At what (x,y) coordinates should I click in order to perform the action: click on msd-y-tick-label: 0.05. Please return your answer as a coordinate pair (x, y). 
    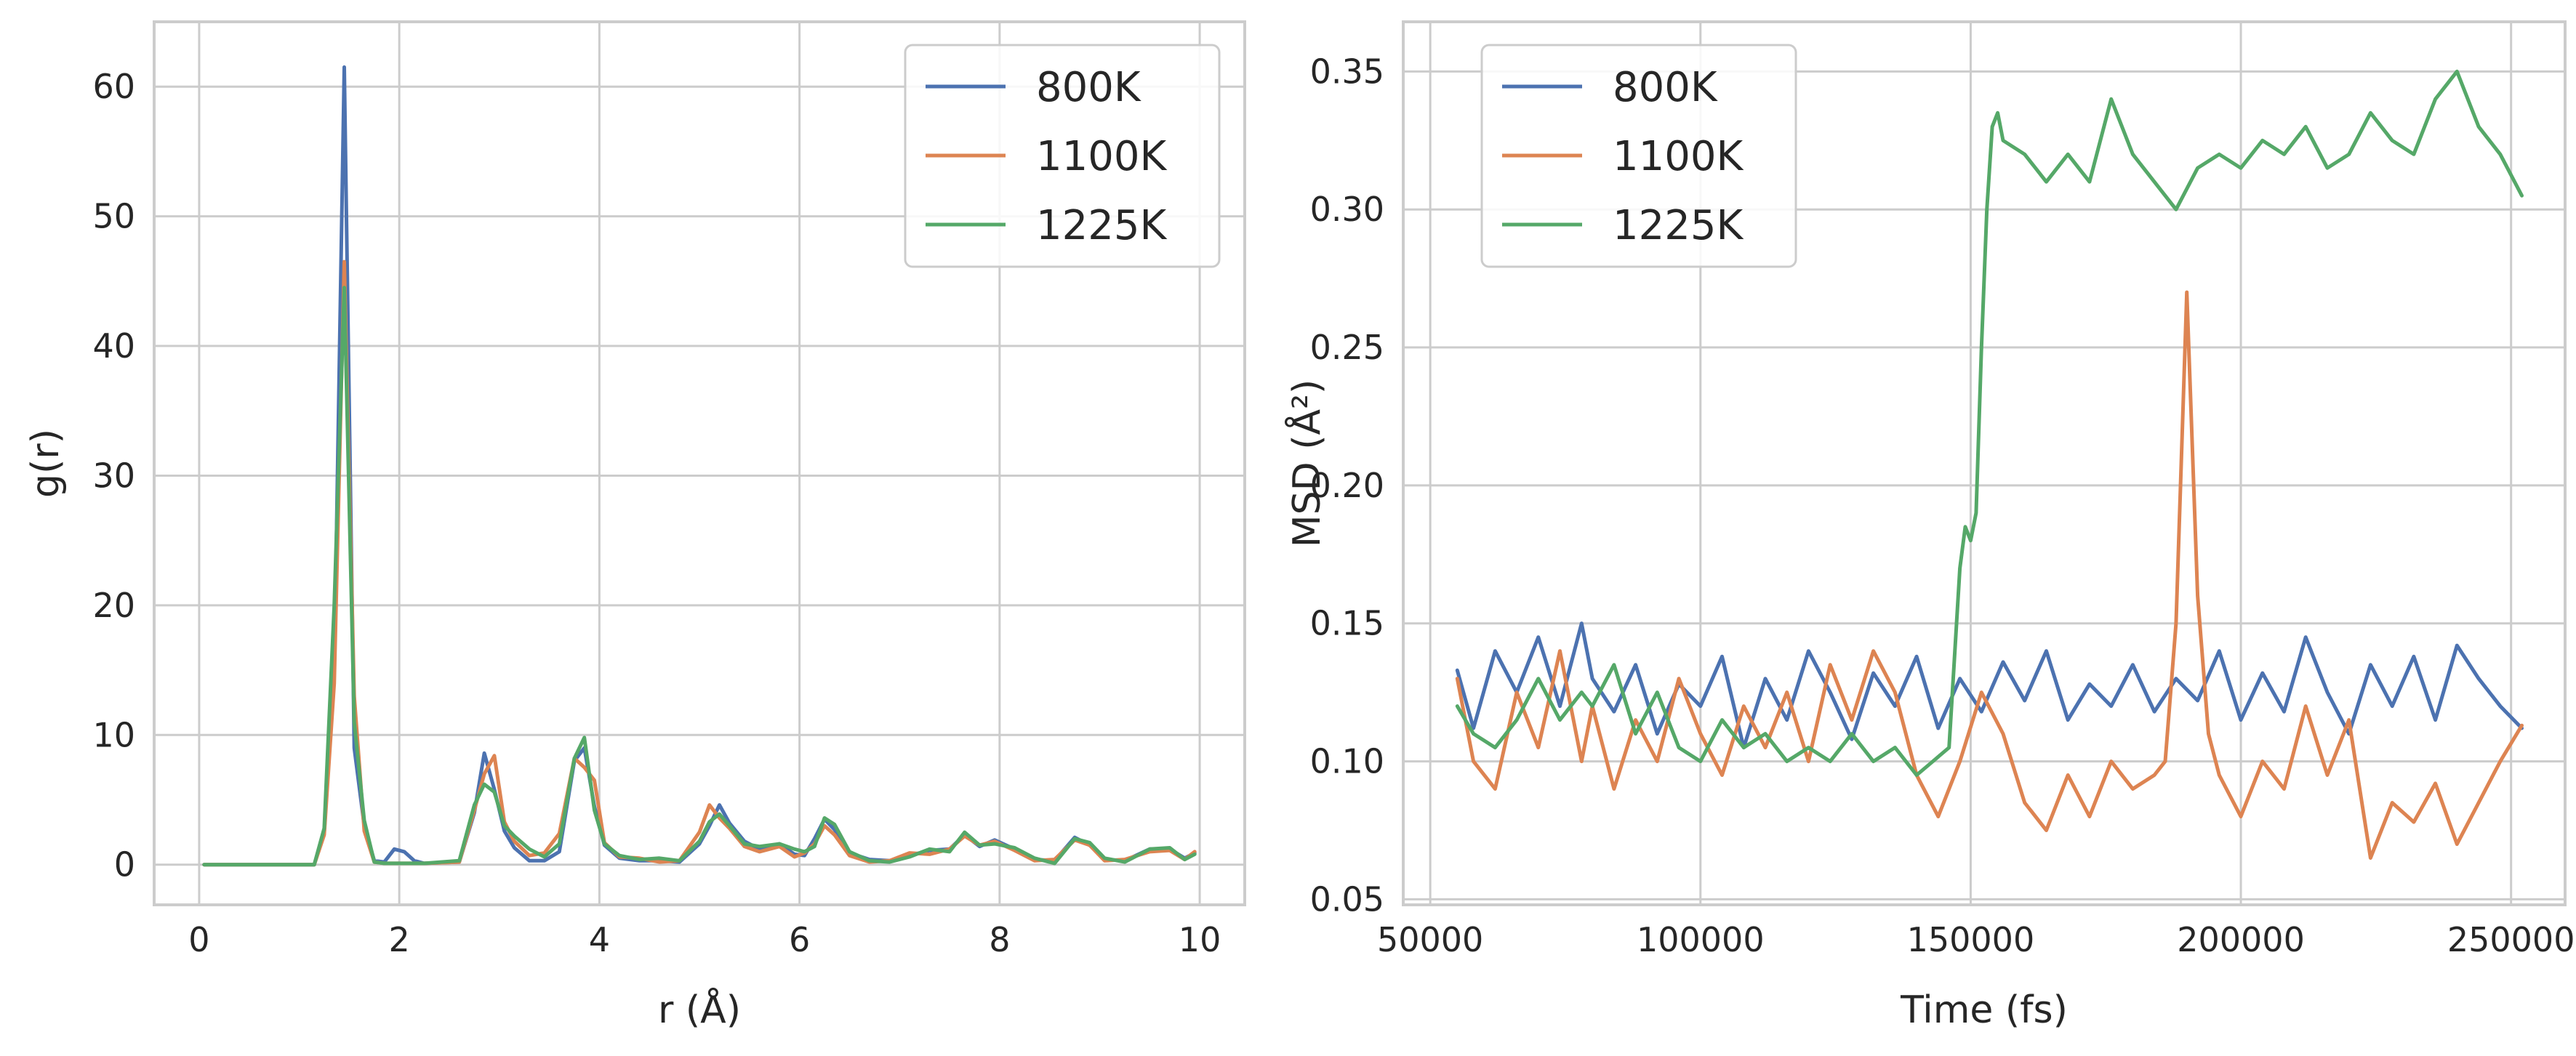
    Looking at the image, I should click on (1347, 899).